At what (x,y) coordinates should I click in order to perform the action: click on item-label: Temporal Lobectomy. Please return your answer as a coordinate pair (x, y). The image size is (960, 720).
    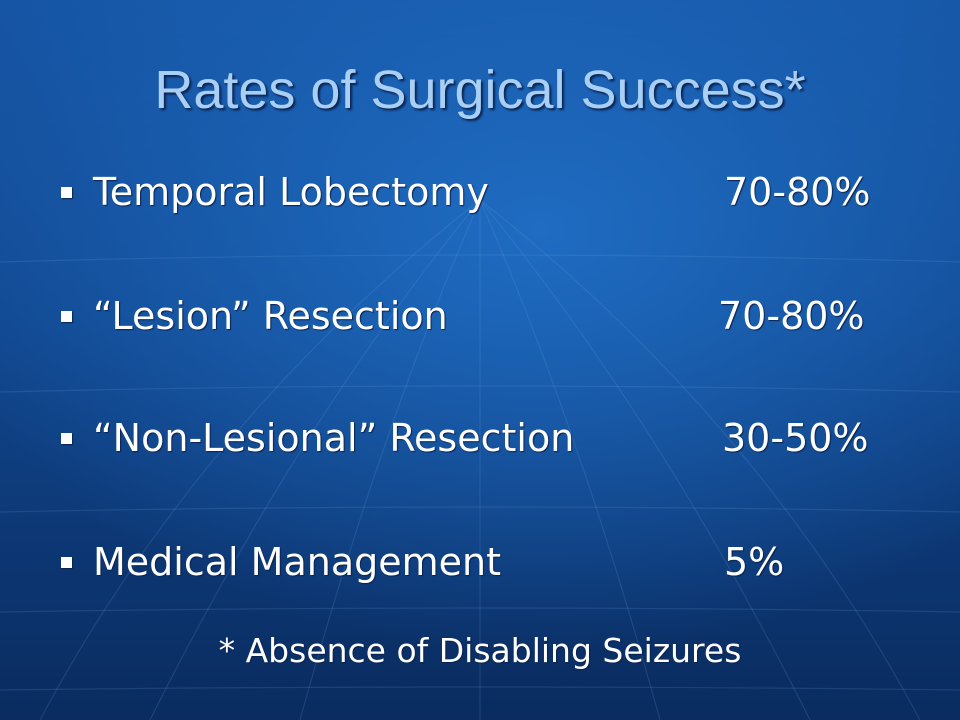
    Looking at the image, I should click on (291, 192).